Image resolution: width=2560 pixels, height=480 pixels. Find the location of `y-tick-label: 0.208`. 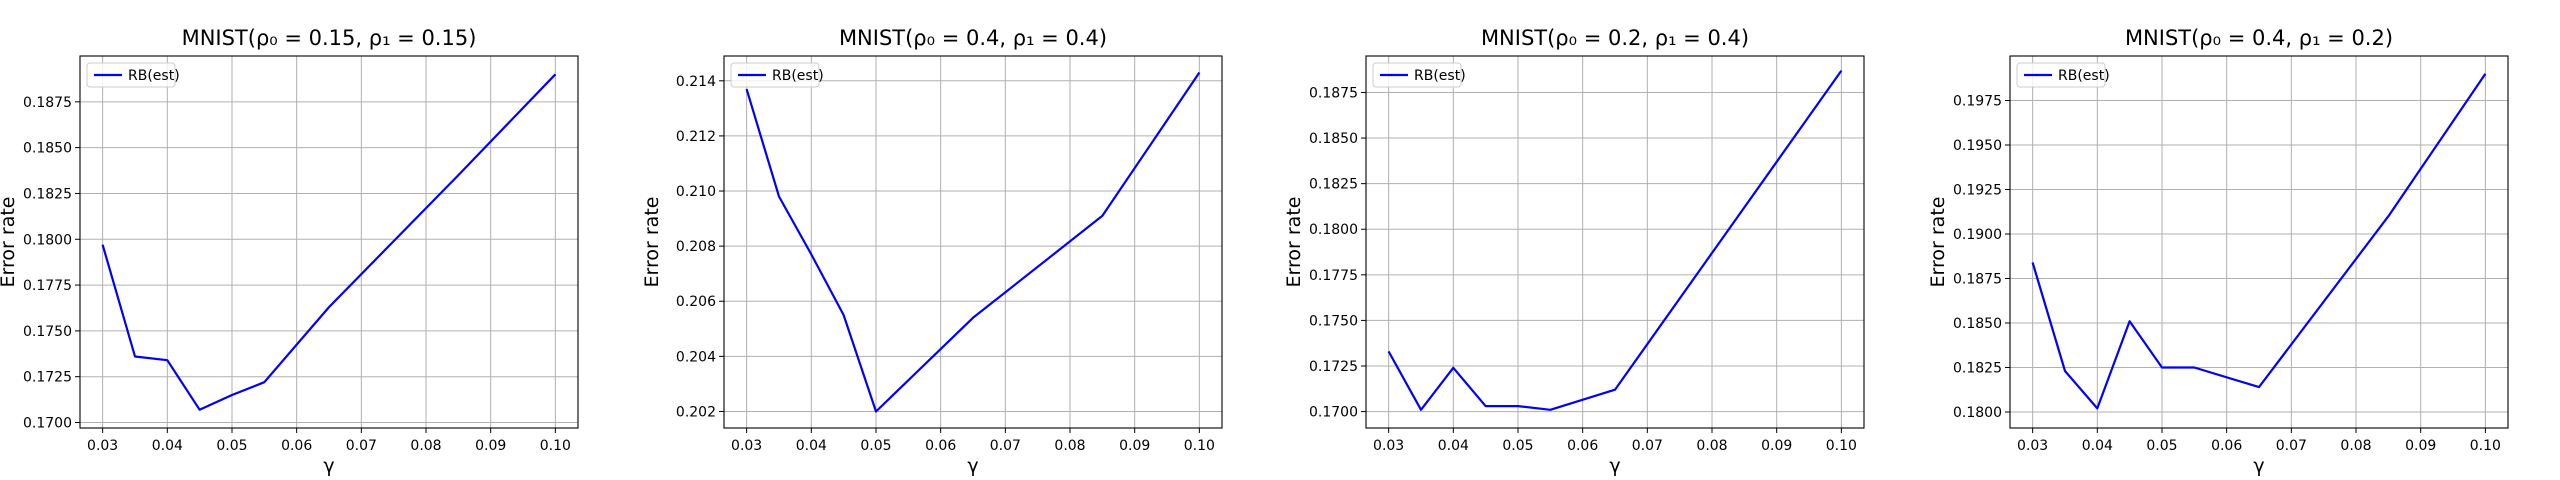

y-tick-label: 0.208 is located at coordinates (696, 247).